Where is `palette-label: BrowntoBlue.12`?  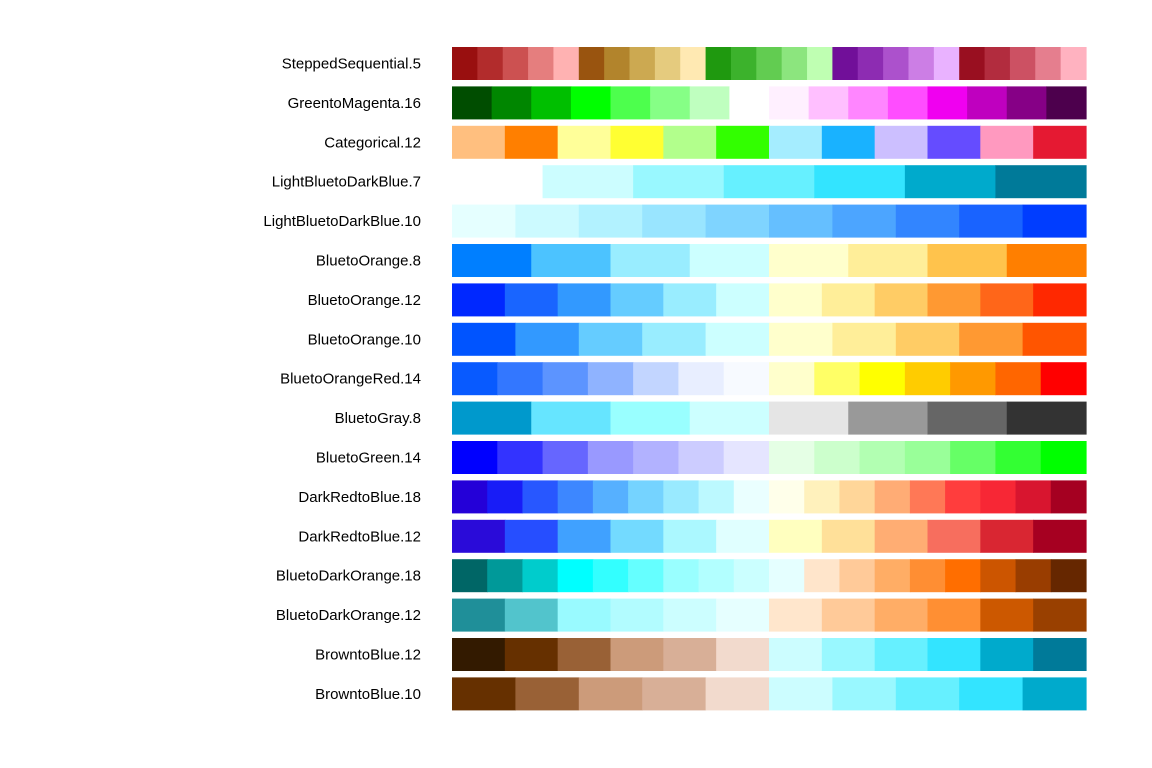 palette-label: BrowntoBlue.12 is located at coordinates (368, 655).